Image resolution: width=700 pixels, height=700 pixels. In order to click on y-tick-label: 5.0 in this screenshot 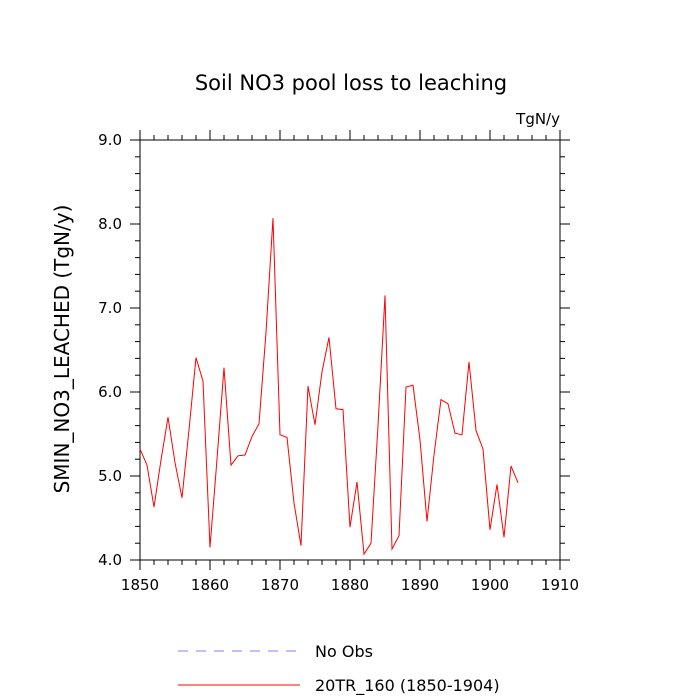, I will do `click(110, 476)`.